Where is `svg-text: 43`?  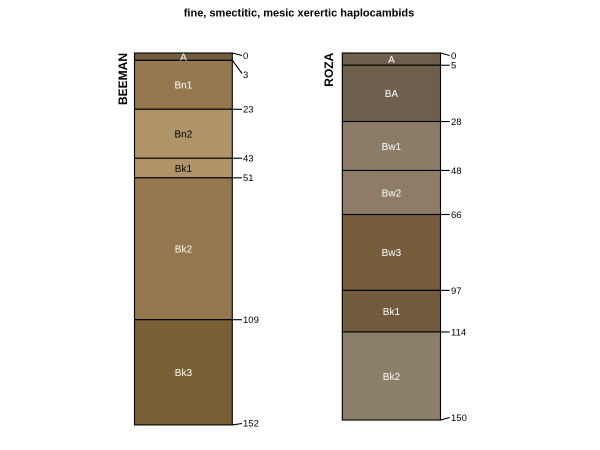 svg-text: 43 is located at coordinates (248, 159).